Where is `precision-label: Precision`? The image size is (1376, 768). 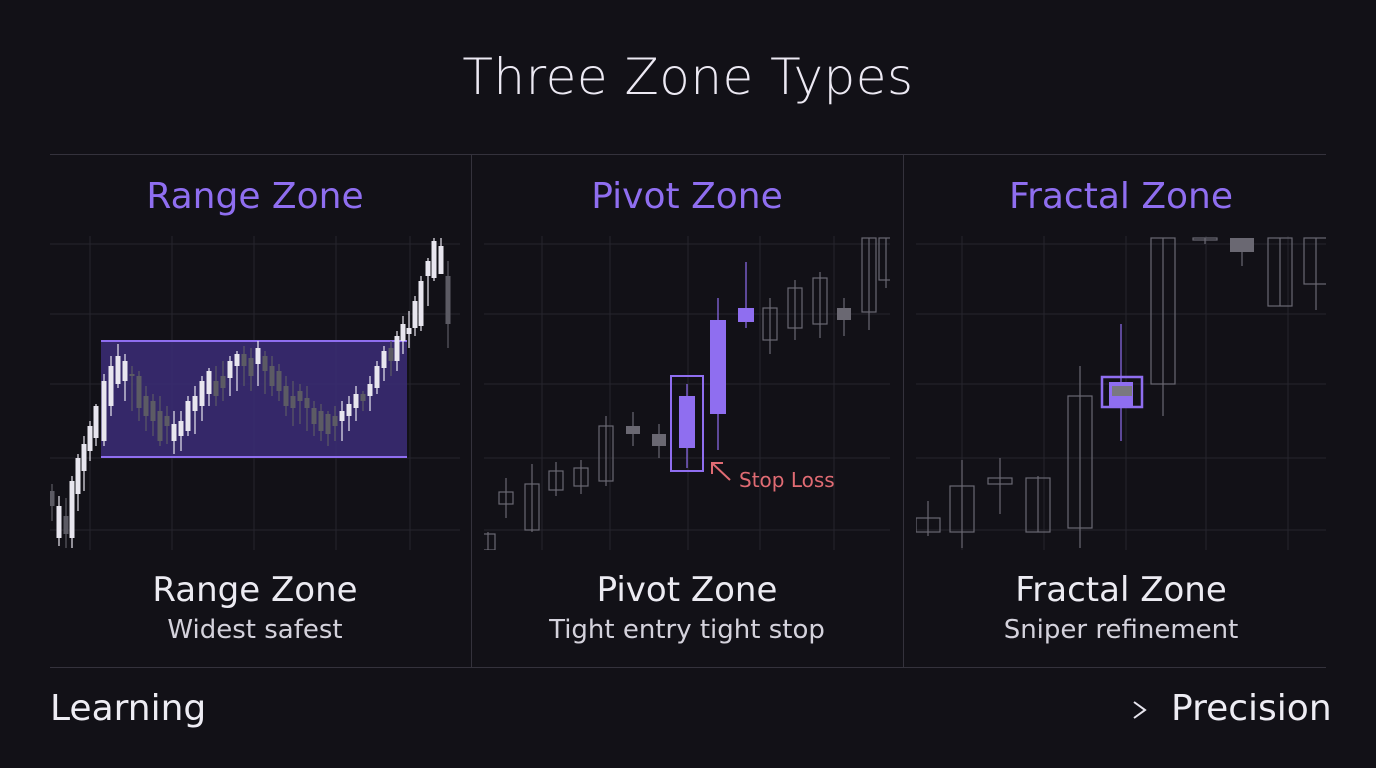 precision-label: Precision is located at coordinates (1251, 708).